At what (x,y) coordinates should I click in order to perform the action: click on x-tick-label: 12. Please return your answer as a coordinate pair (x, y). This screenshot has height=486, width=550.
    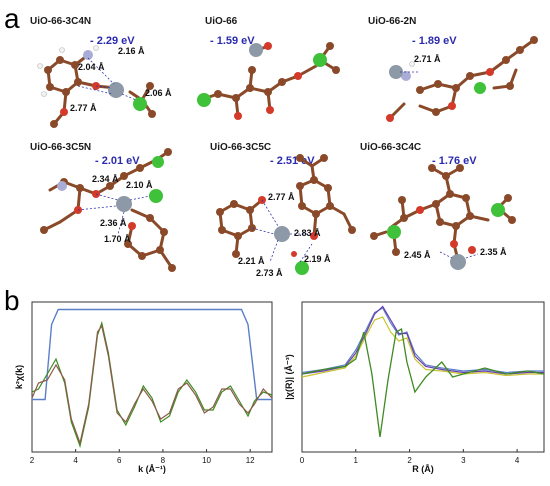
    Looking at the image, I should click on (250, 460).